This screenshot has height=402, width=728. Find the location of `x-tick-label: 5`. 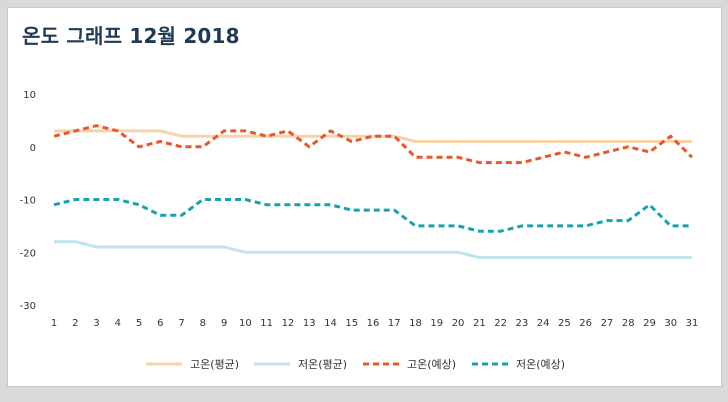

x-tick-label: 5 is located at coordinates (139, 323).